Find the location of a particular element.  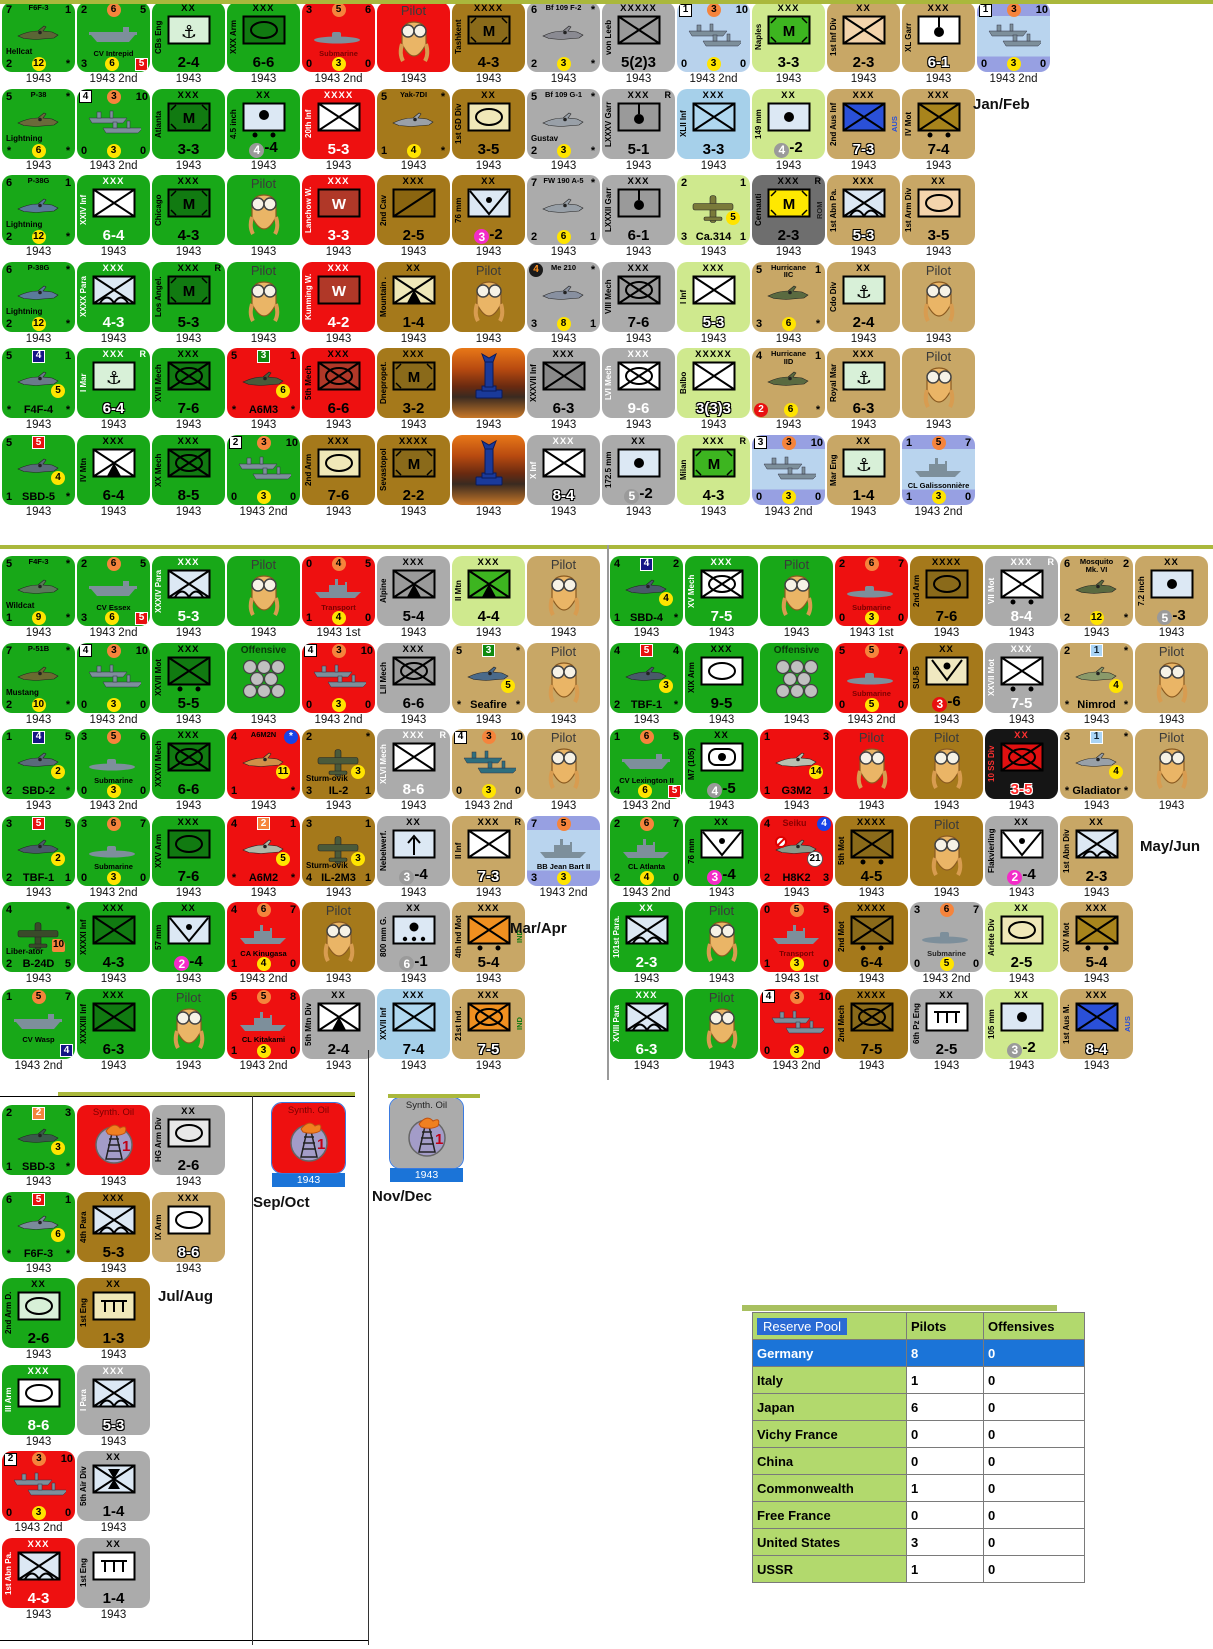

counter-xxxvi-mech: XXXVI Mech XXX 6-6 is located at coordinates (188, 764).